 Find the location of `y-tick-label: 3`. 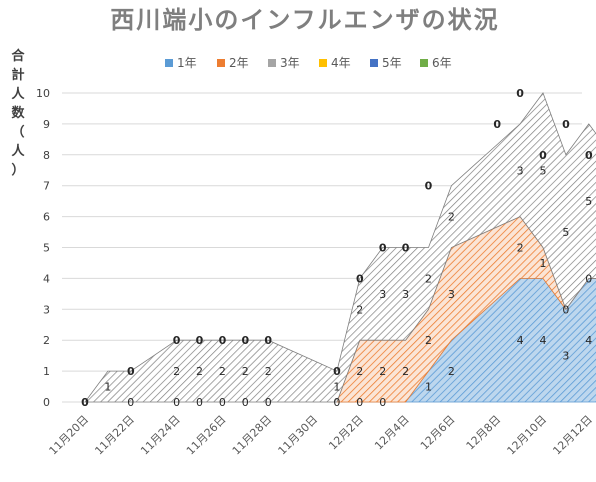

y-tick-label: 3 is located at coordinates (46, 309).